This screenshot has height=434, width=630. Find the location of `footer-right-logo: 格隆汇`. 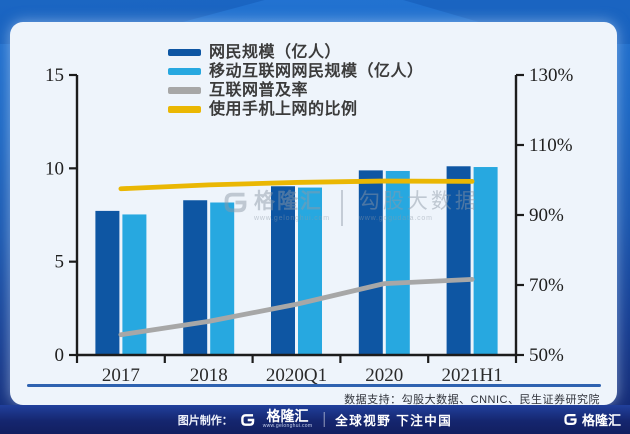

footer-right-logo: 格隆汇 is located at coordinates (592, 419).